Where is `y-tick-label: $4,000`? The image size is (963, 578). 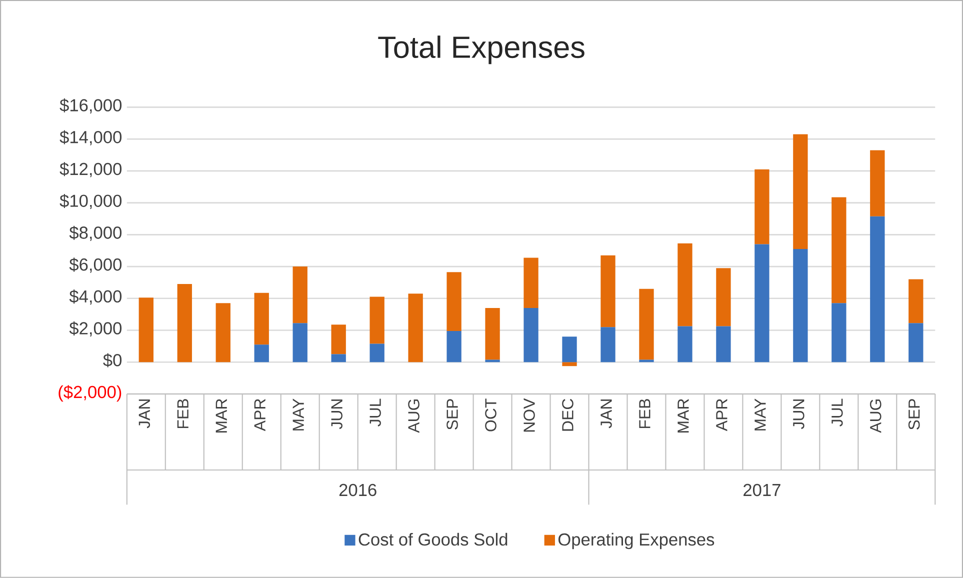
y-tick-label: $4,000 is located at coordinates (95, 297).